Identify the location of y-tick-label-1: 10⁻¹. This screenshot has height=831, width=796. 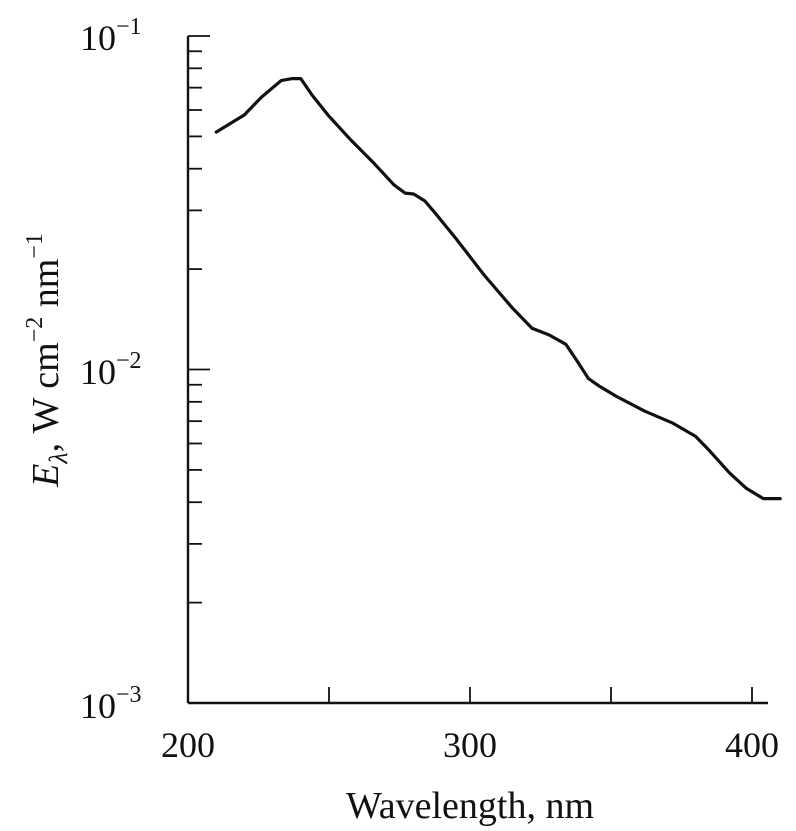
(111, 36).